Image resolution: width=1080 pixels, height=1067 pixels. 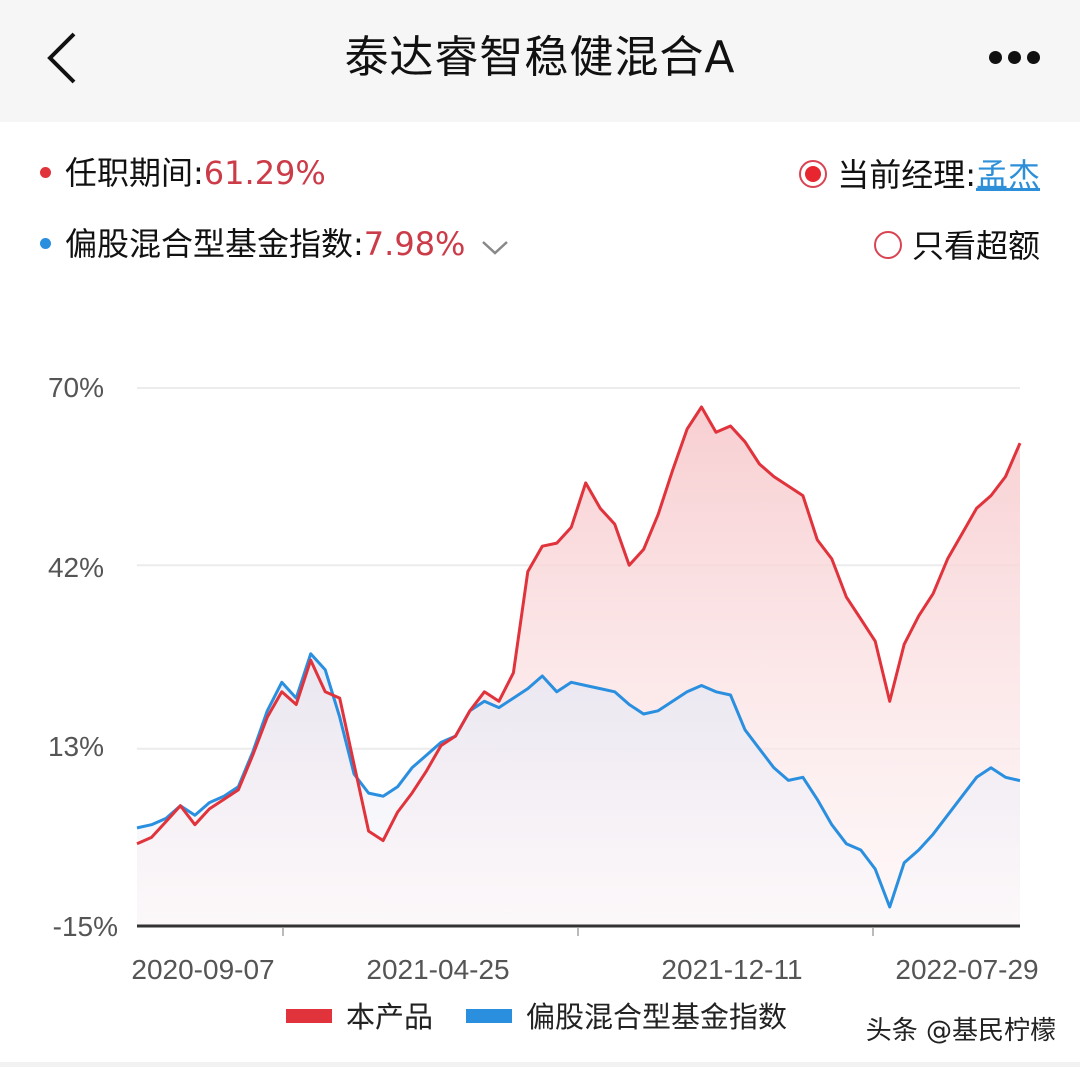 I want to click on excess-only-label: 只看超额, so click(x=975, y=246).